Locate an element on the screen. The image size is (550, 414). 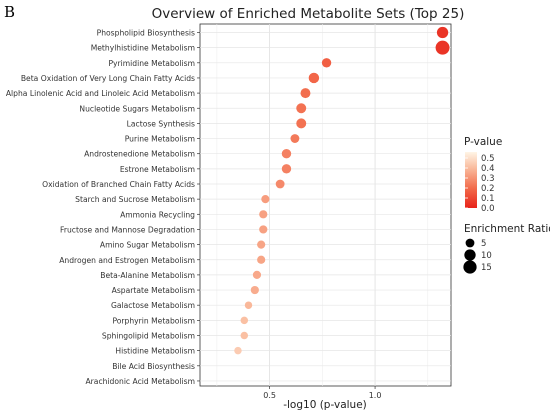
y-tick-label: Methylhistidine Metabolism is located at coordinates (143, 48).